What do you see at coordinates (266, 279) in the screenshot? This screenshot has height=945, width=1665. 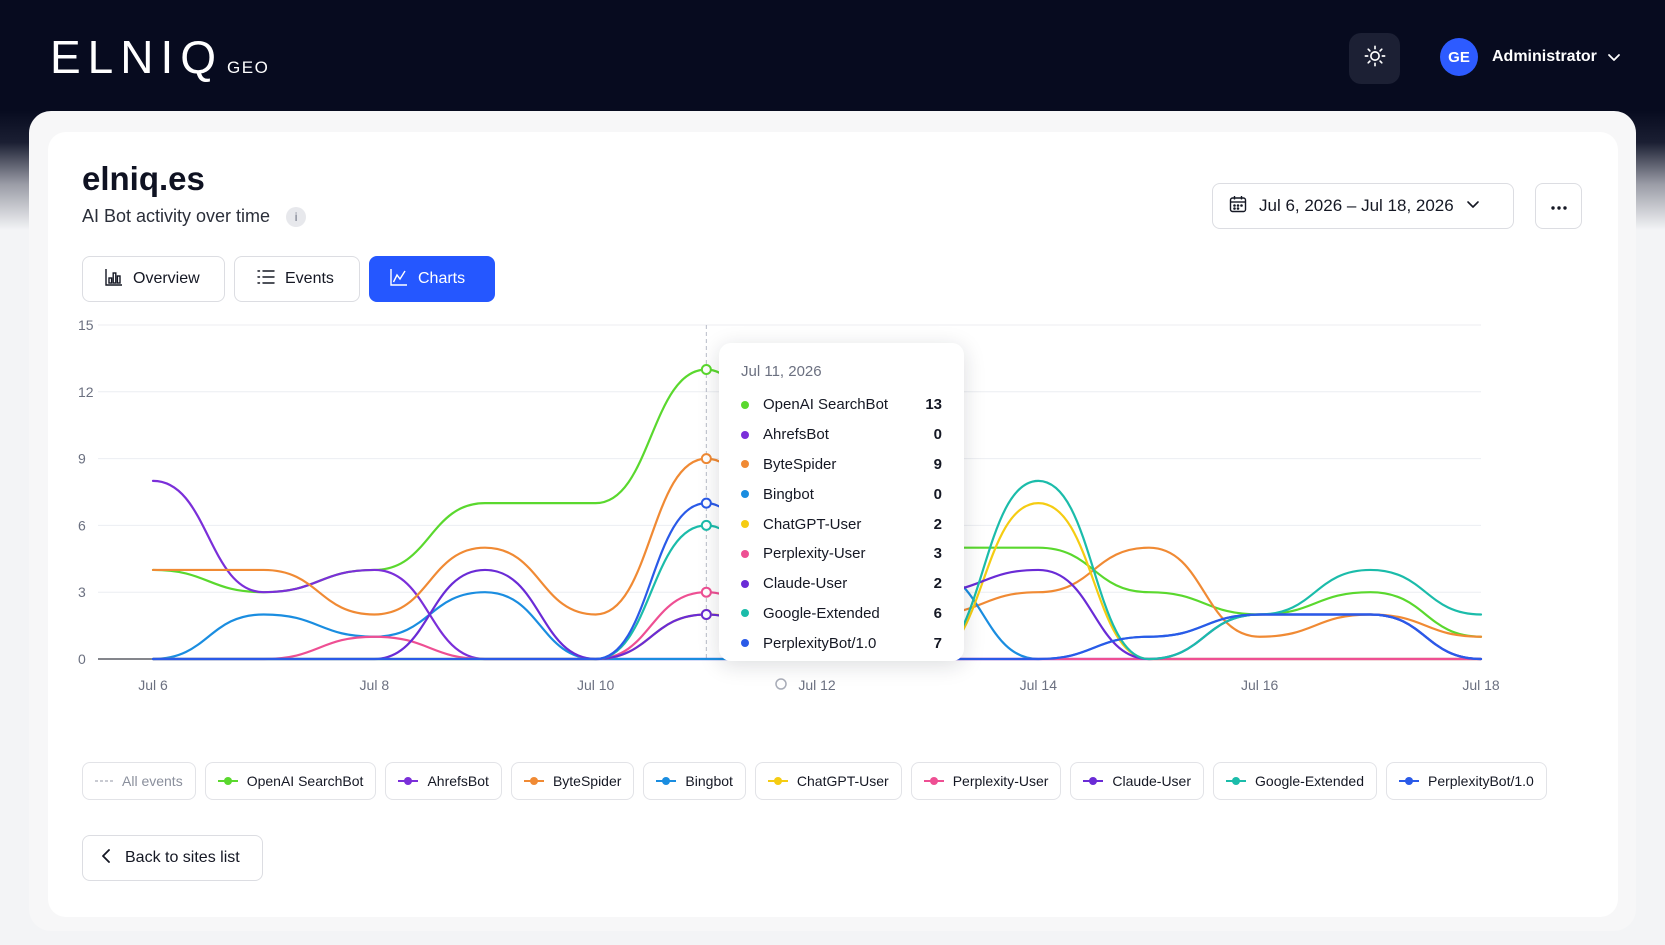 I see `list-icon` at bounding box center [266, 279].